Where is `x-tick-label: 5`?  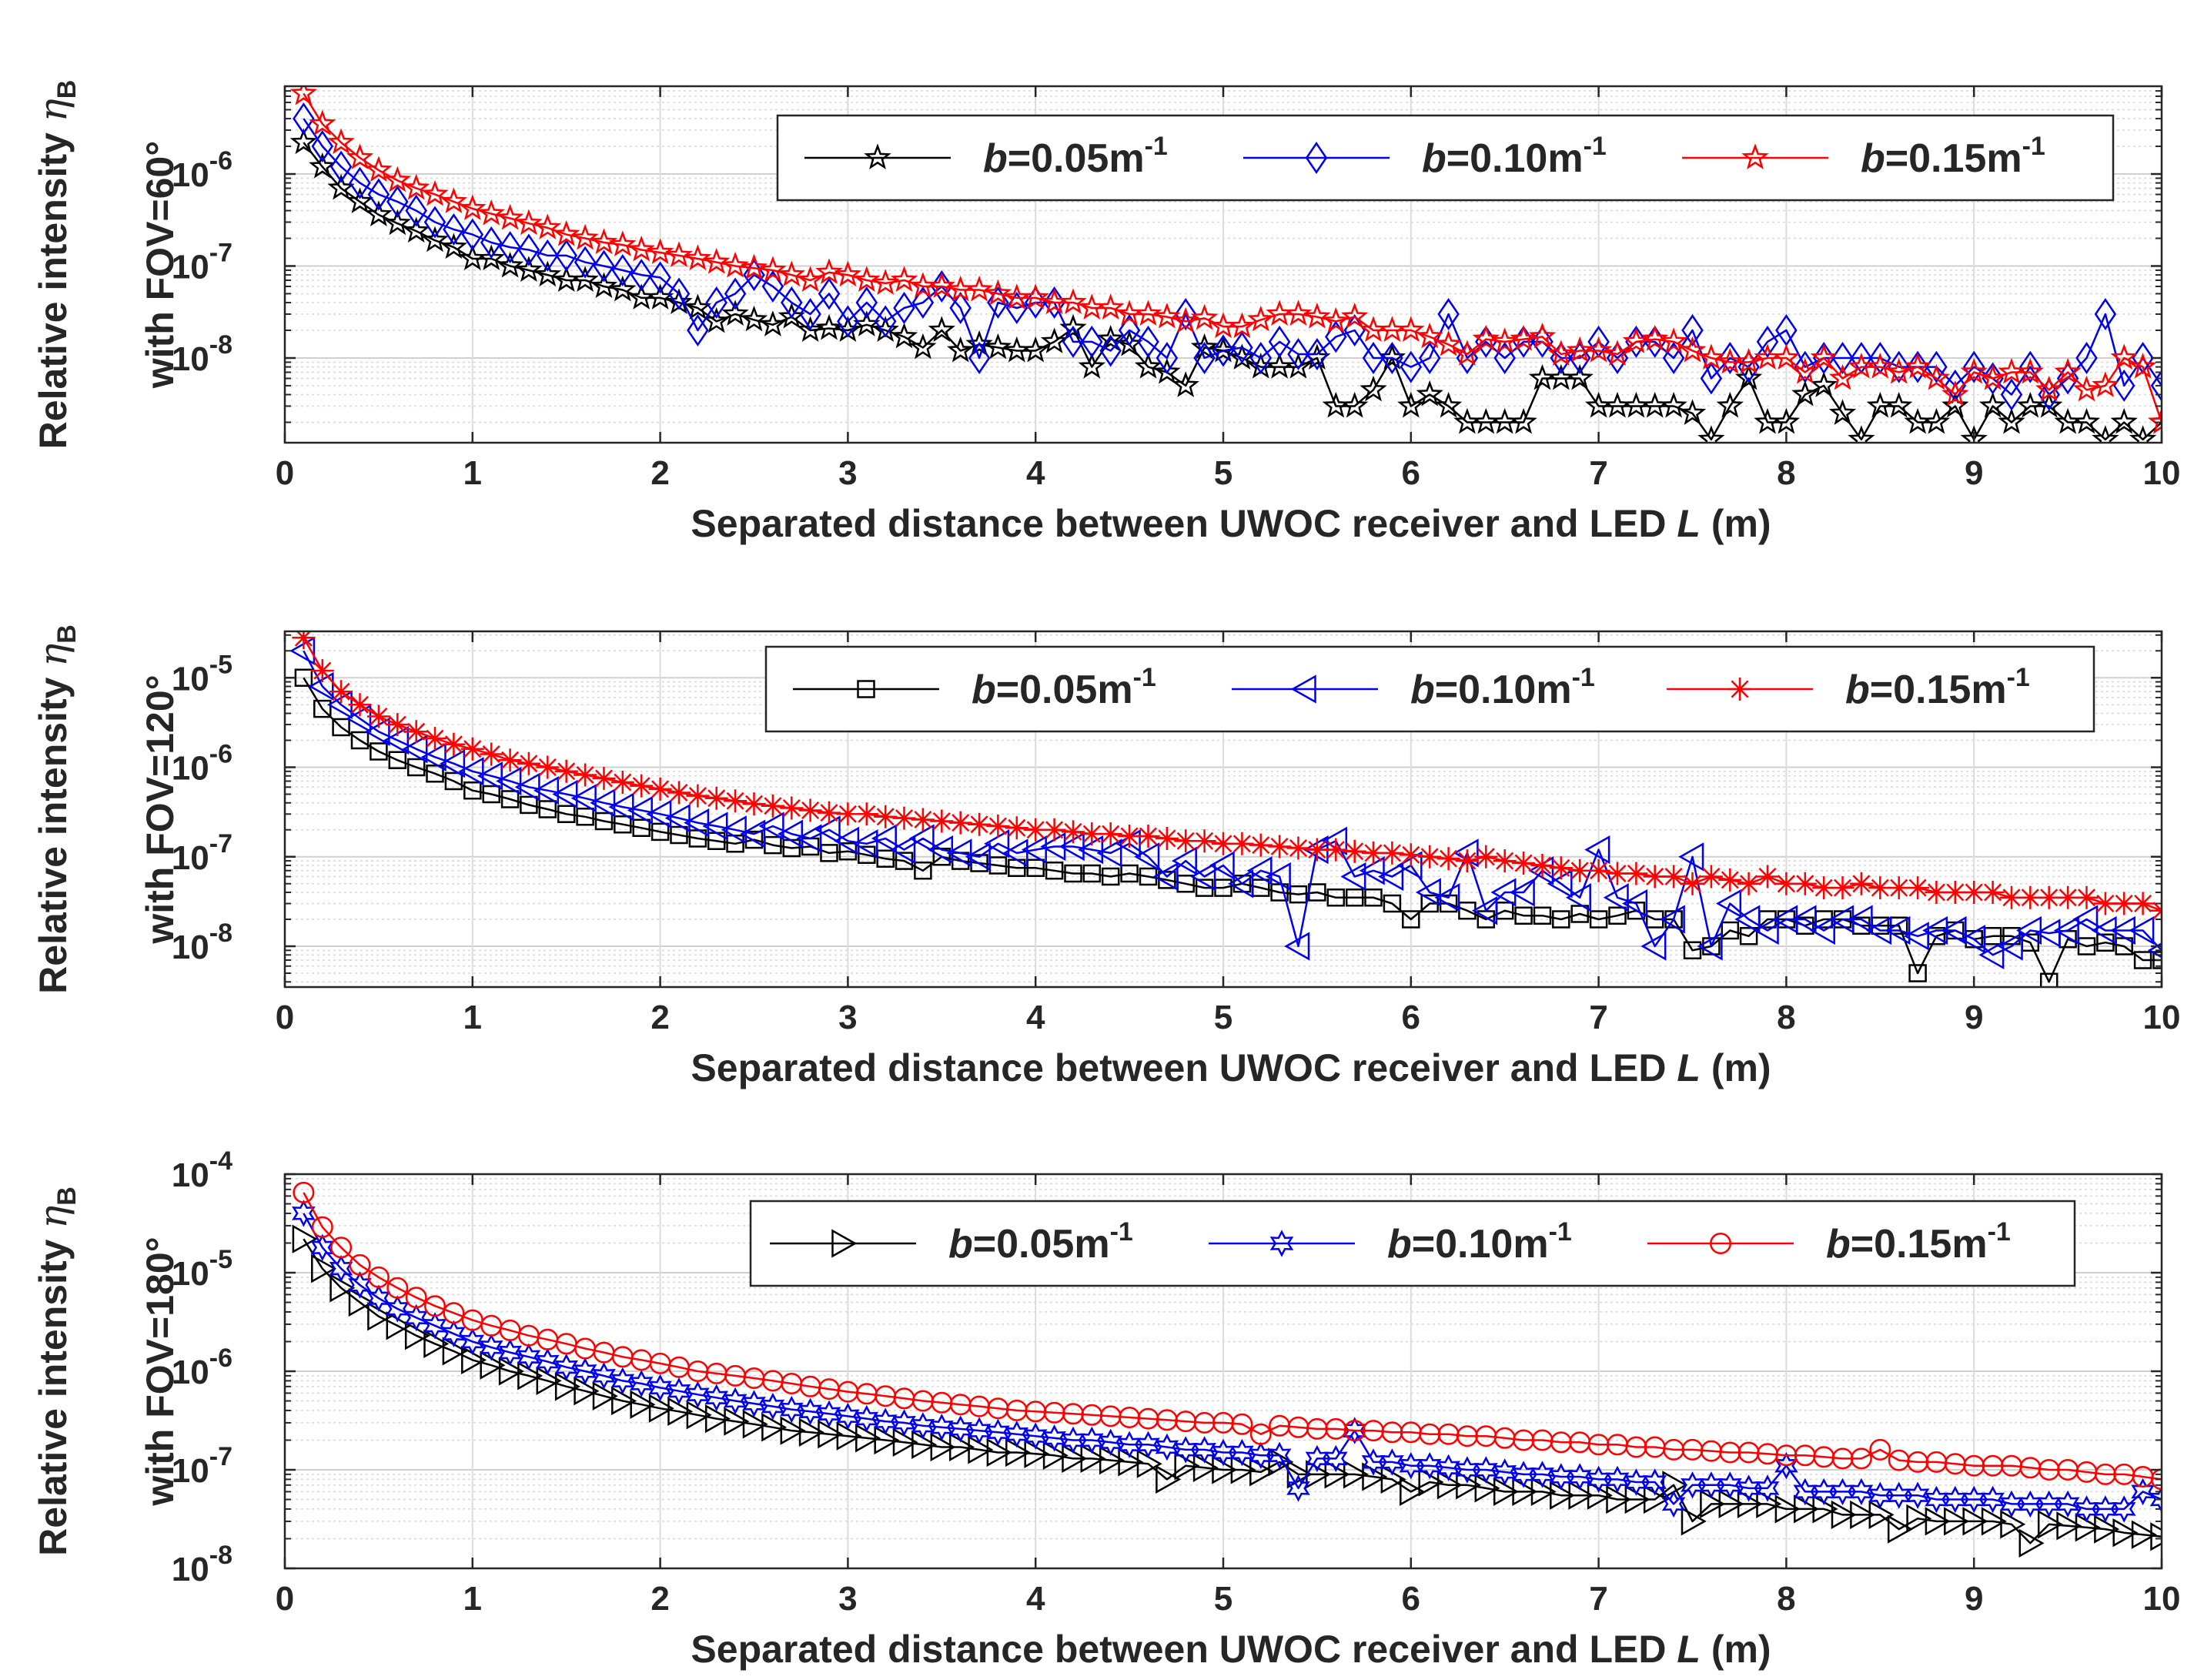
x-tick-label: 5 is located at coordinates (1223, 1599).